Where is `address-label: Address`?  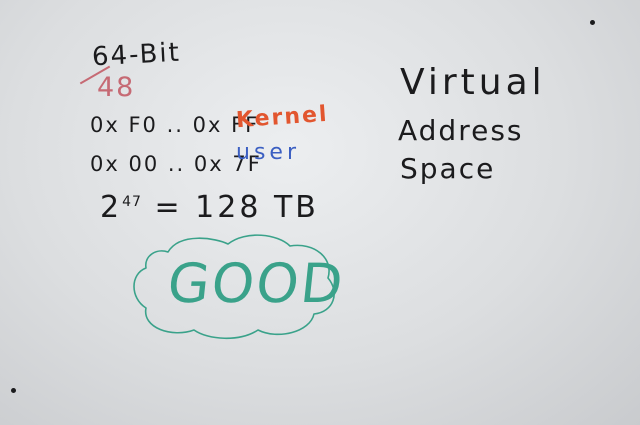 address-label: Address is located at coordinates (461, 130).